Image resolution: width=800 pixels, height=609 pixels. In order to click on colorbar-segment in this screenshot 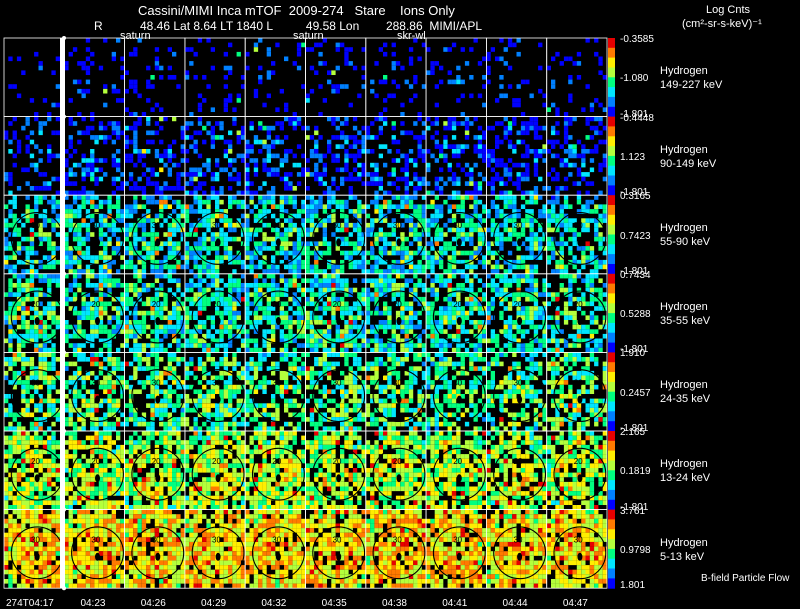, I will do `click(611, 337)`.